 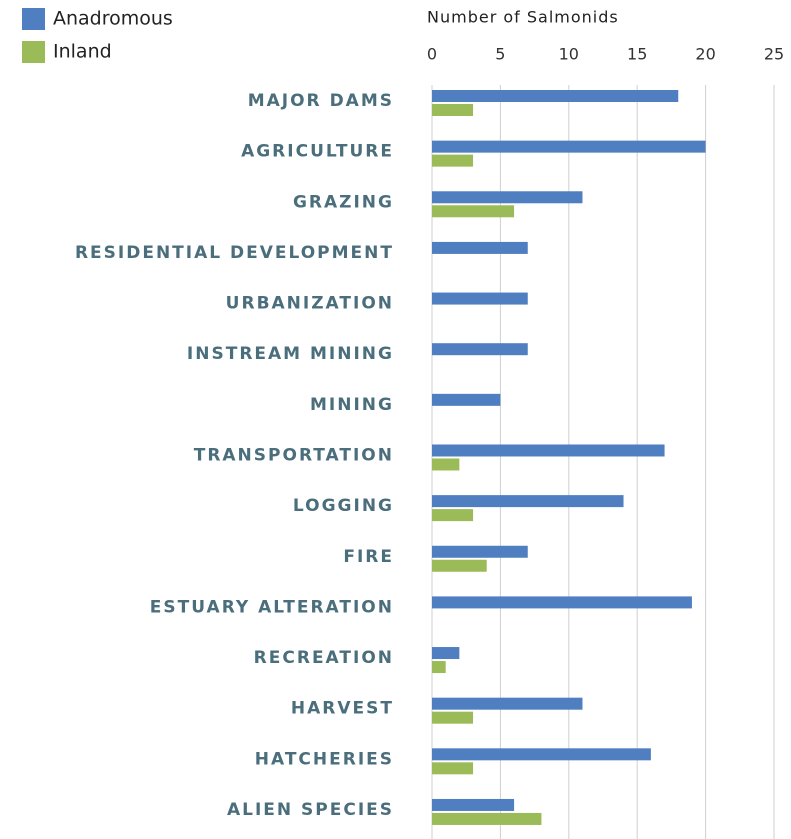 What do you see at coordinates (324, 759) in the screenshot?
I see `y-tick-label: HATCHERIES` at bounding box center [324, 759].